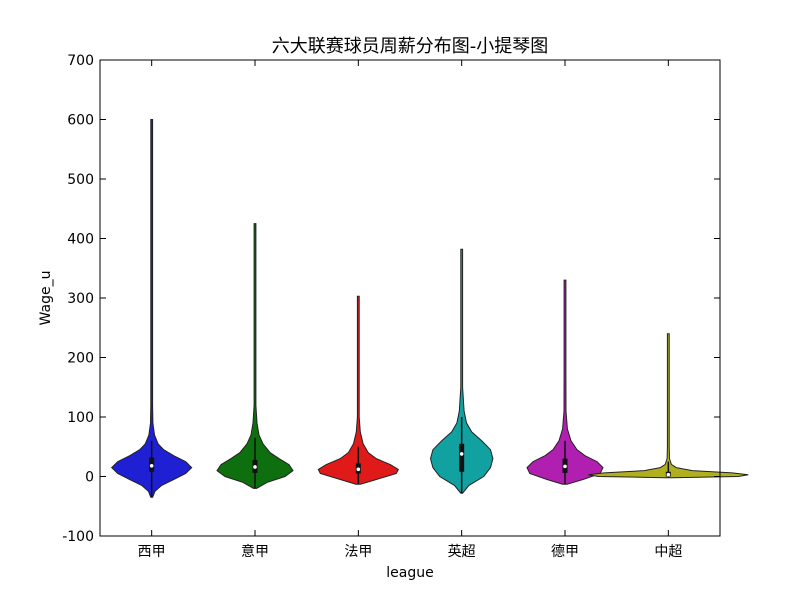 The image size is (800, 596). What do you see at coordinates (462, 457) in the screenshot?
I see `violin-iqr-box` at bounding box center [462, 457].